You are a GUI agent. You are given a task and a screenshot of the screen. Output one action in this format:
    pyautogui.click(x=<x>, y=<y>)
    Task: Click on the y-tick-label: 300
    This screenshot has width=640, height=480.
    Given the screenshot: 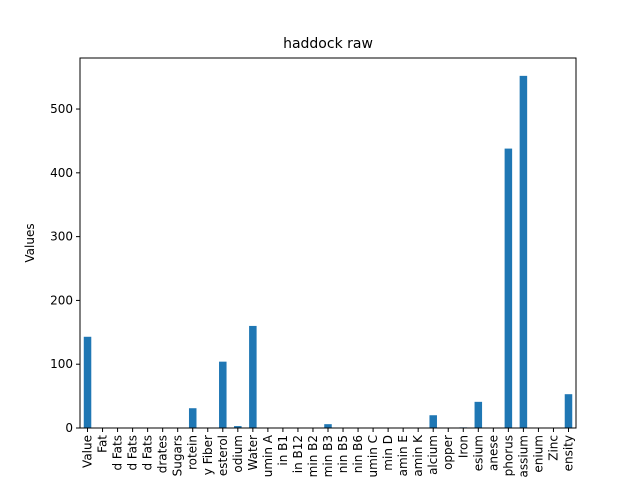 What is the action you would take?
    pyautogui.click(x=61, y=237)
    